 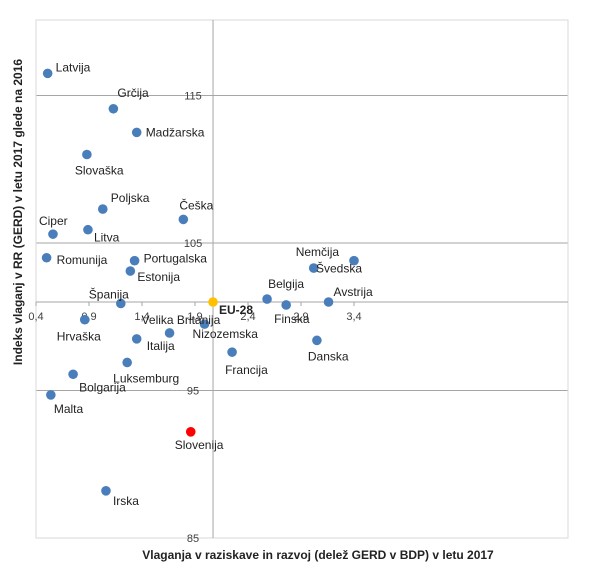 What do you see at coordinates (194, 317) in the screenshot?
I see `x-tick-label: 1,9` at bounding box center [194, 317].